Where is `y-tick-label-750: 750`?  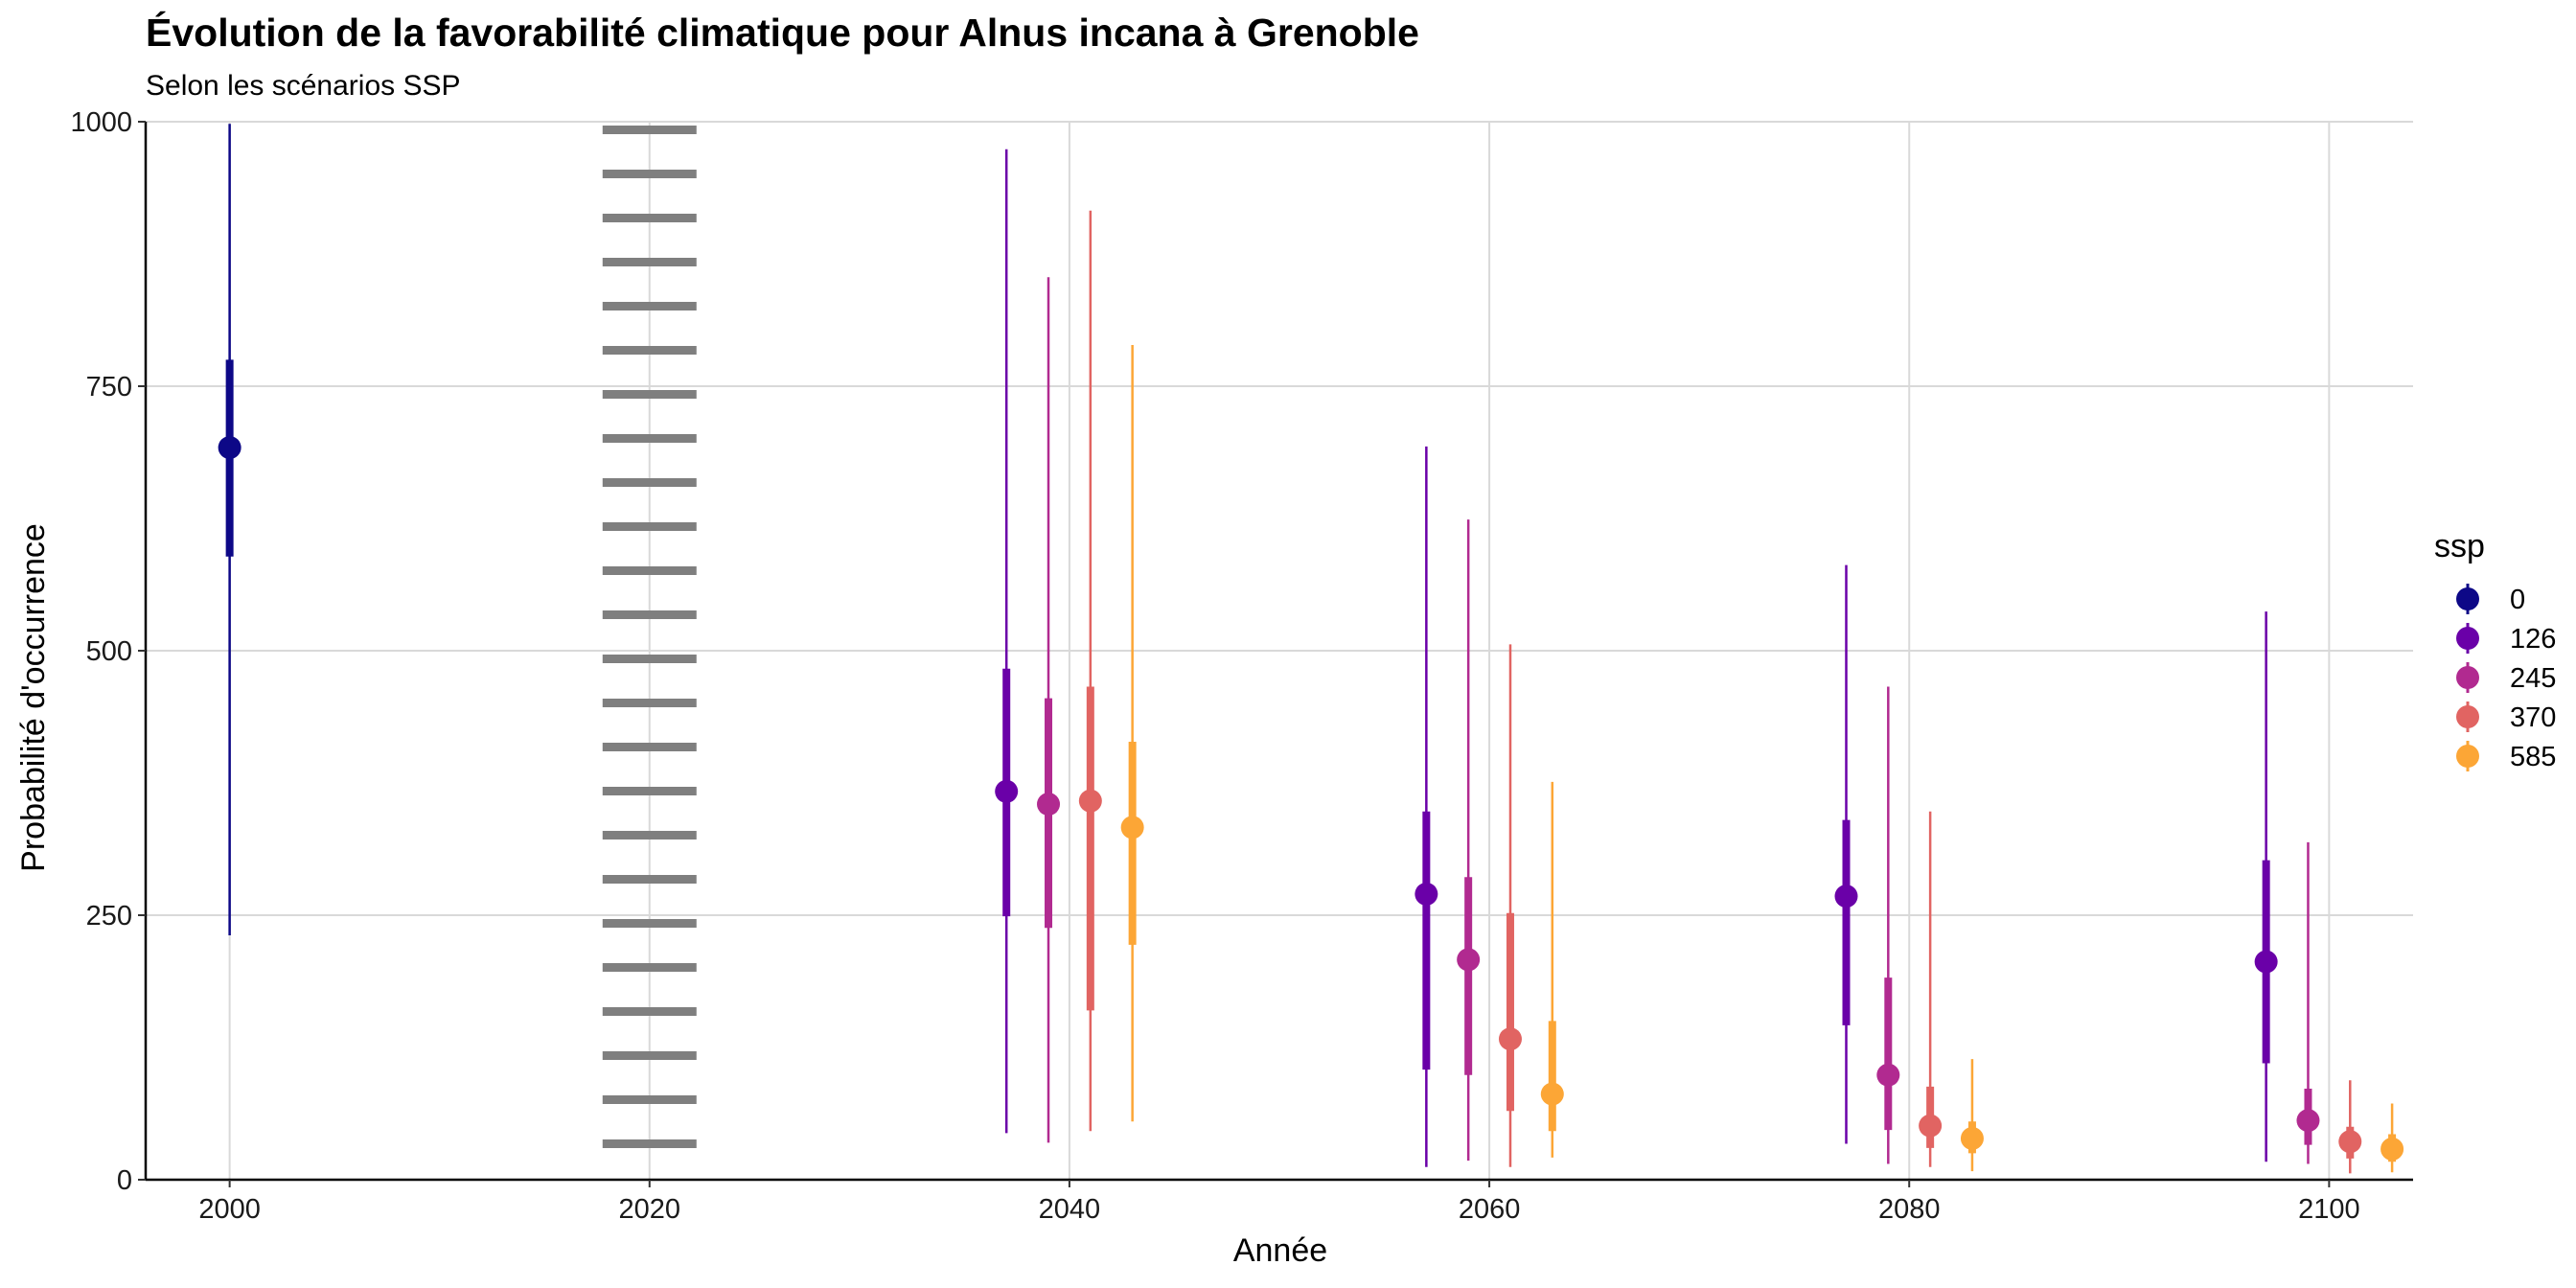 y-tick-label-750: 750 is located at coordinates (109, 387).